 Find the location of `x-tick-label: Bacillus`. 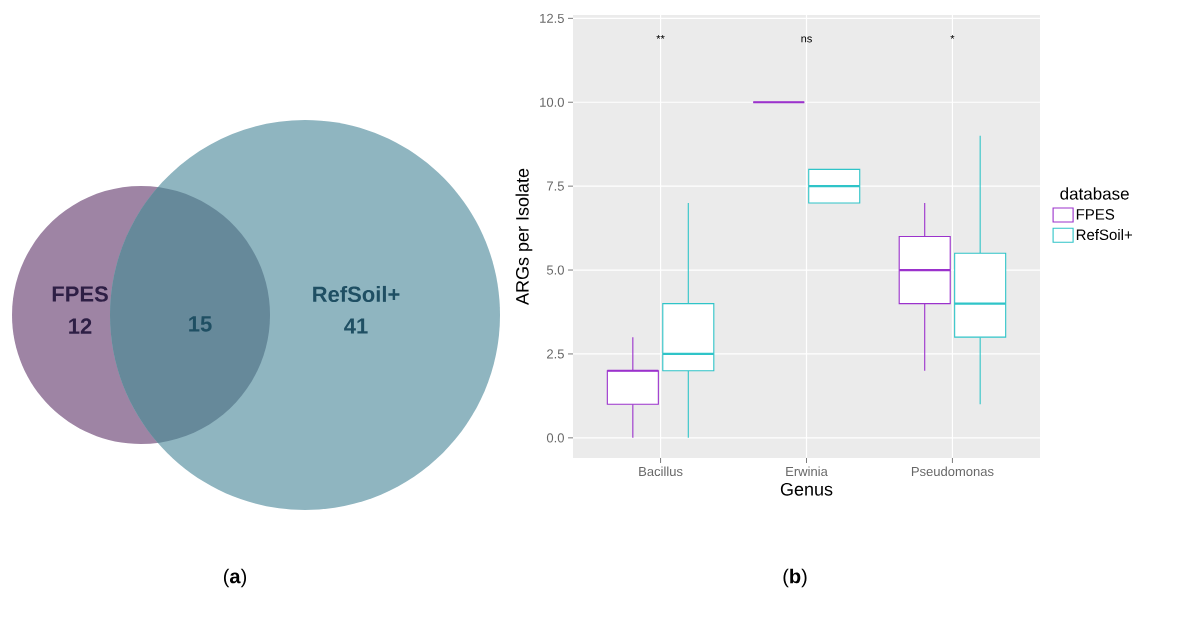

x-tick-label: Bacillus is located at coordinates (661, 471).